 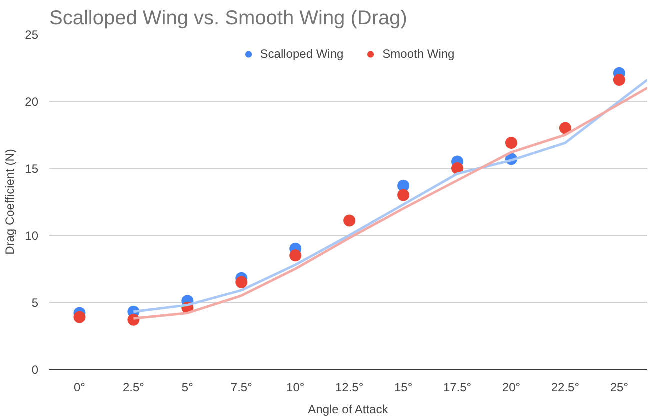 What do you see at coordinates (302, 54) in the screenshot?
I see `legend-label: Scalloped Wing` at bounding box center [302, 54].